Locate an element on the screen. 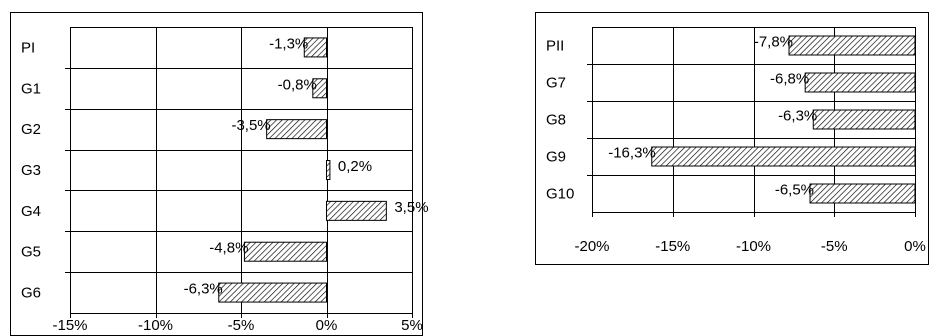  bar-pi is located at coordinates (315, 47).